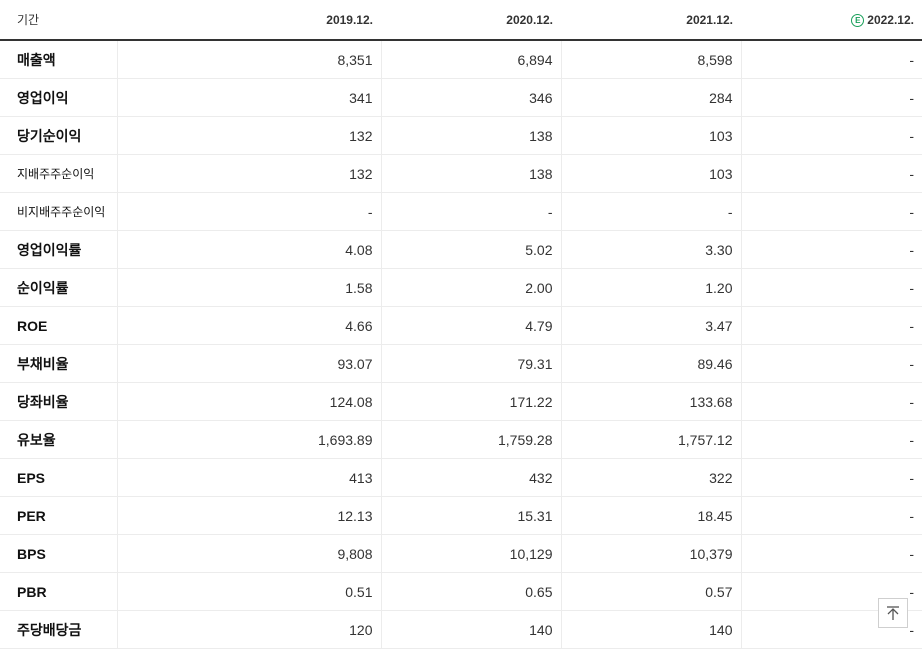 This screenshot has width=922, height=649. What do you see at coordinates (470, 97) in the screenshot?
I see `table-cell: 346` at bounding box center [470, 97].